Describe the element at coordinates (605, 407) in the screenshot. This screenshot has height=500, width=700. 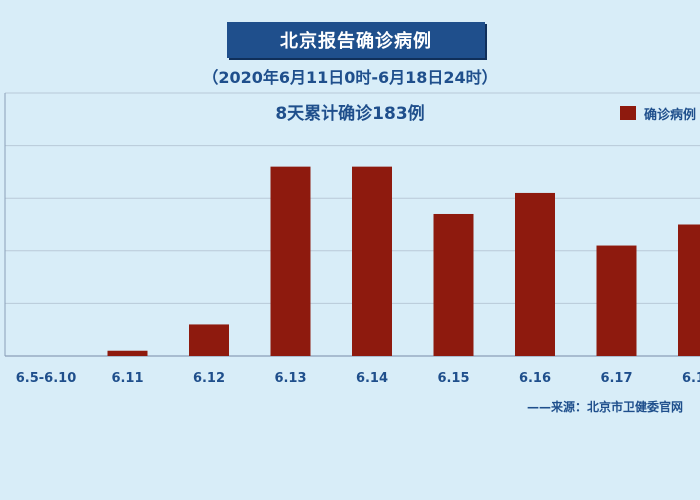
I see `source-note: ——来源：北京市卫健委官网` at that location.